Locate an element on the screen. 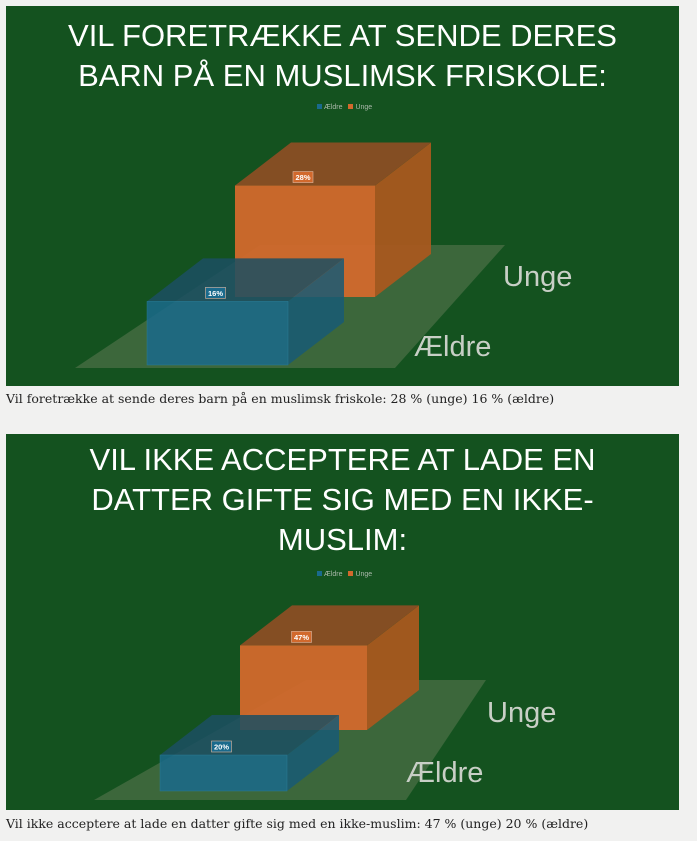 This screenshot has height=841, width=697. data-label-1: 28% is located at coordinates (302, 177).